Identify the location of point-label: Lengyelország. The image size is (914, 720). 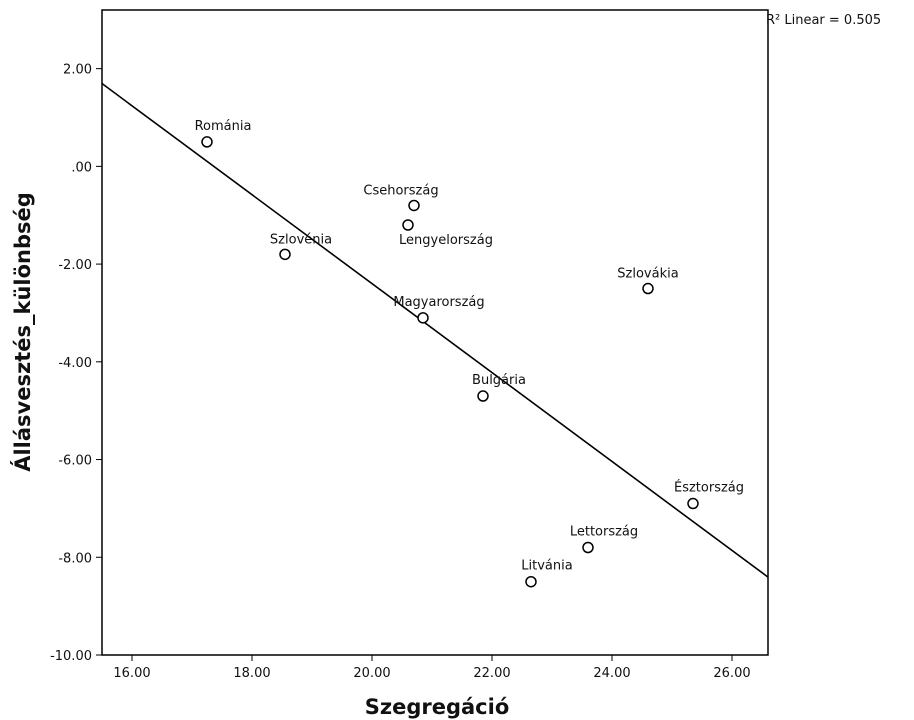
(446, 240).